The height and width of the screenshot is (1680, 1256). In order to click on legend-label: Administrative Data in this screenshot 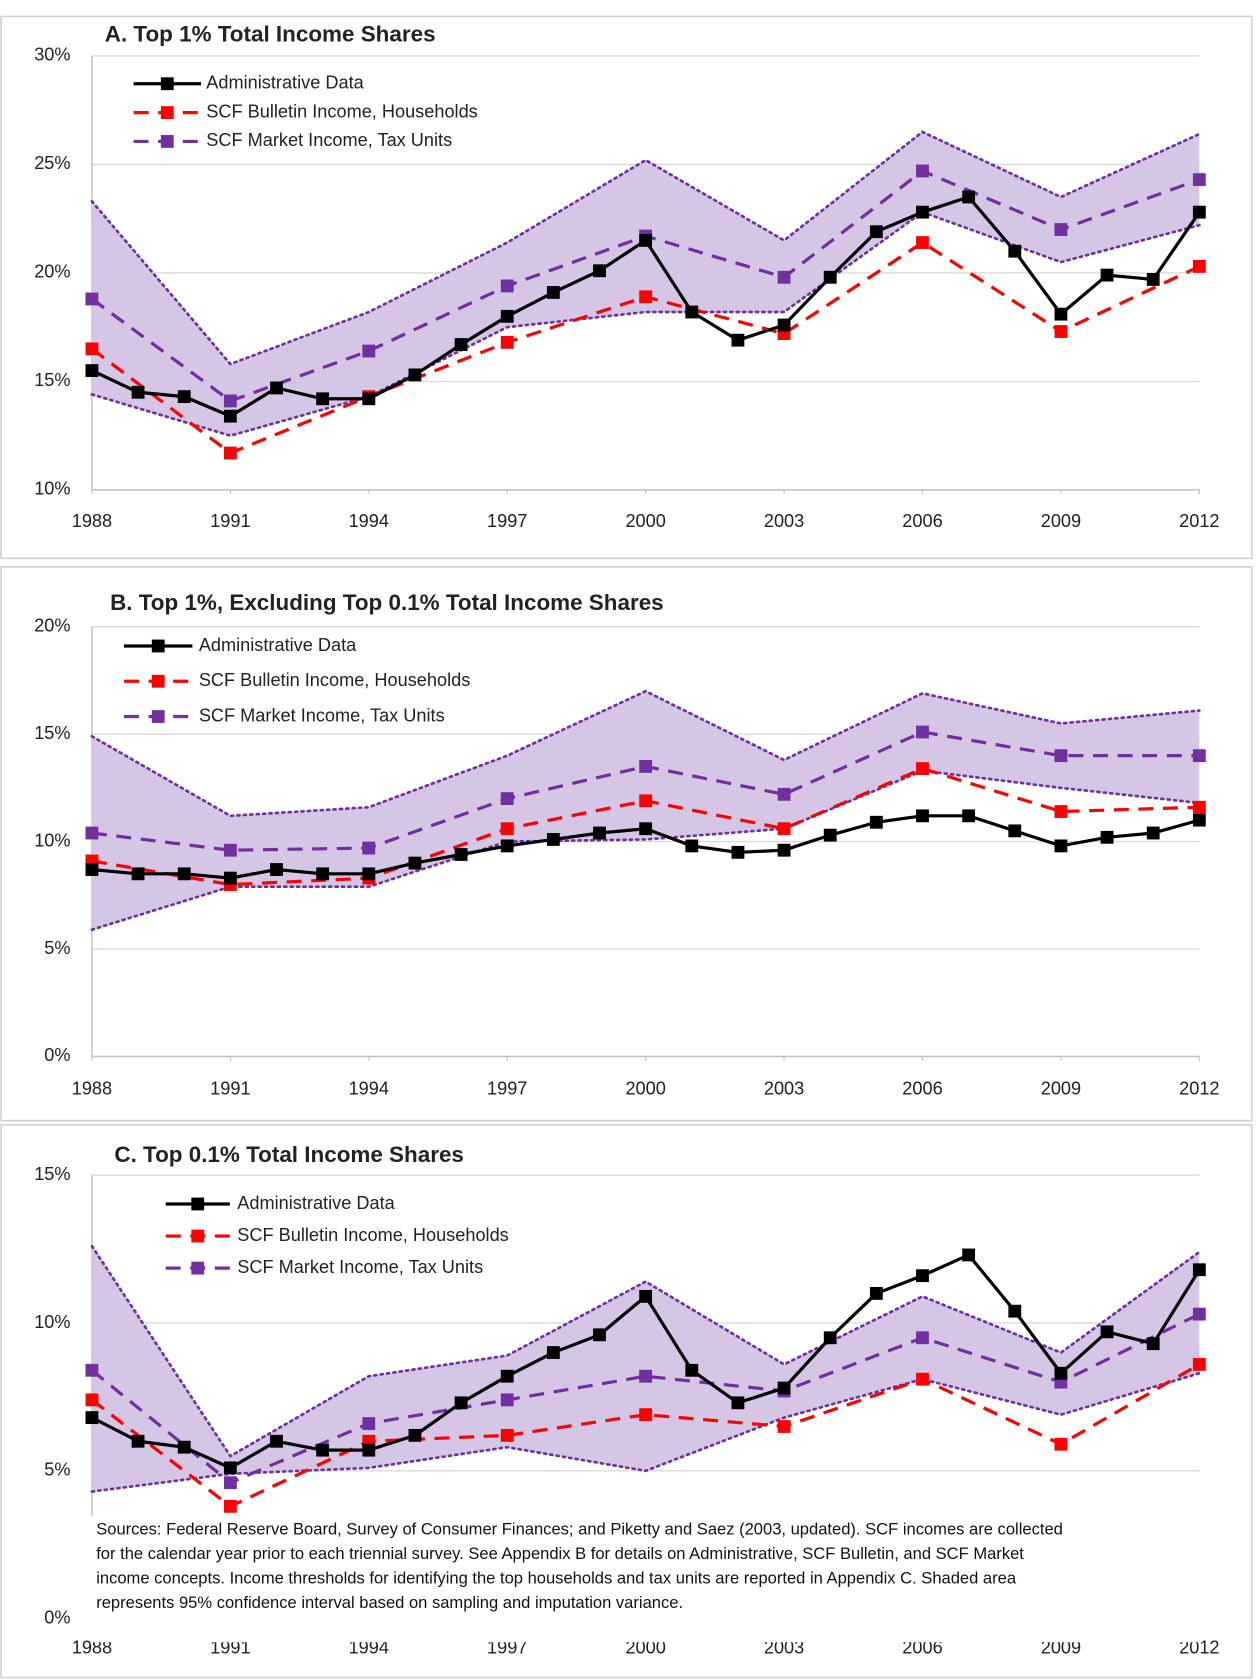, I will do `click(285, 83)`.